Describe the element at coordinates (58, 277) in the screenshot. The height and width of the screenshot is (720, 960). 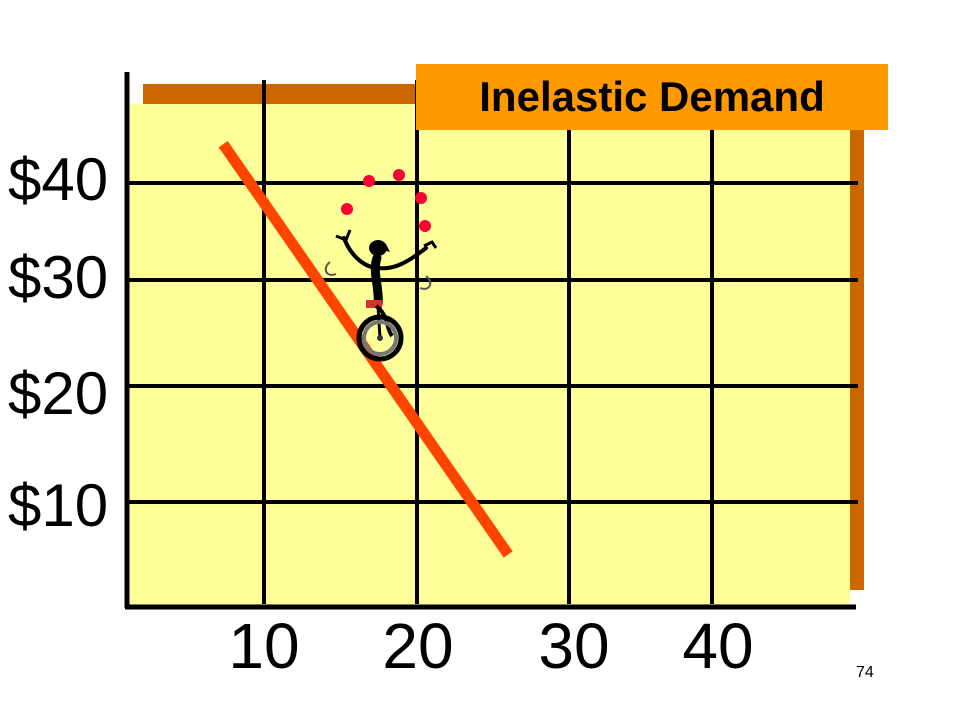
I see `y-tick-label-30: $30` at that location.